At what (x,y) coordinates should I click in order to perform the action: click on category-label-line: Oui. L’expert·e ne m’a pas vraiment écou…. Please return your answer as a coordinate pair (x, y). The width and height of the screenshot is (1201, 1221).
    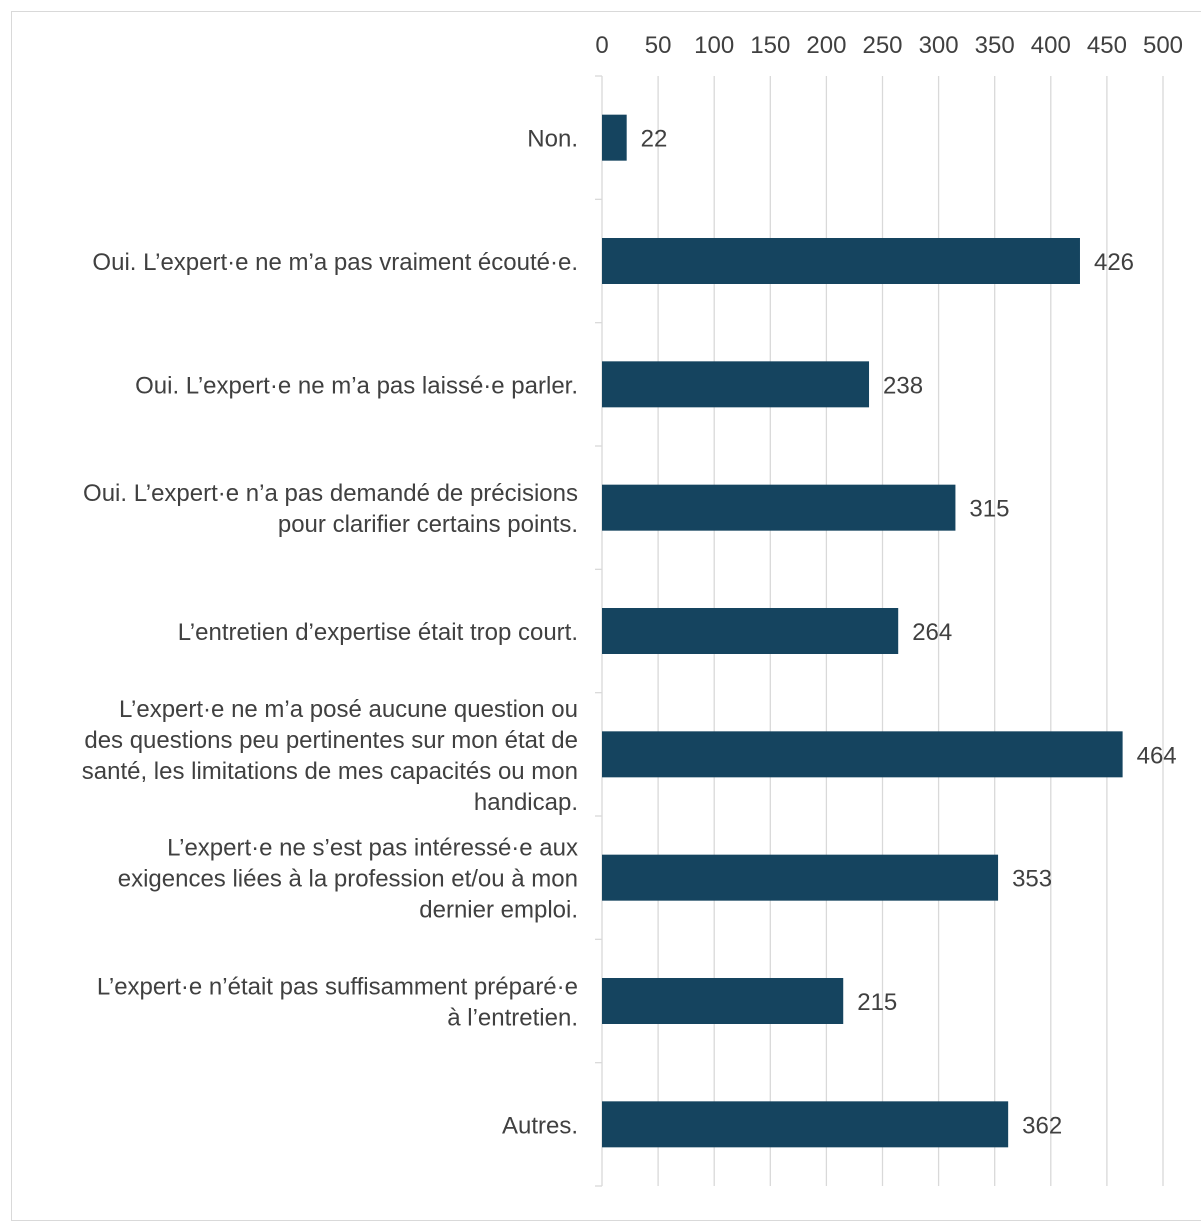
    Looking at the image, I should click on (335, 262).